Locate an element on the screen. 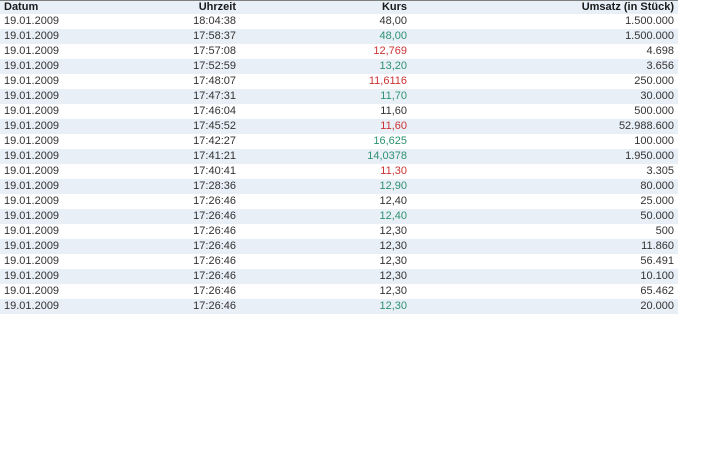  cell-umsatz: 50.000 is located at coordinates (544, 216).